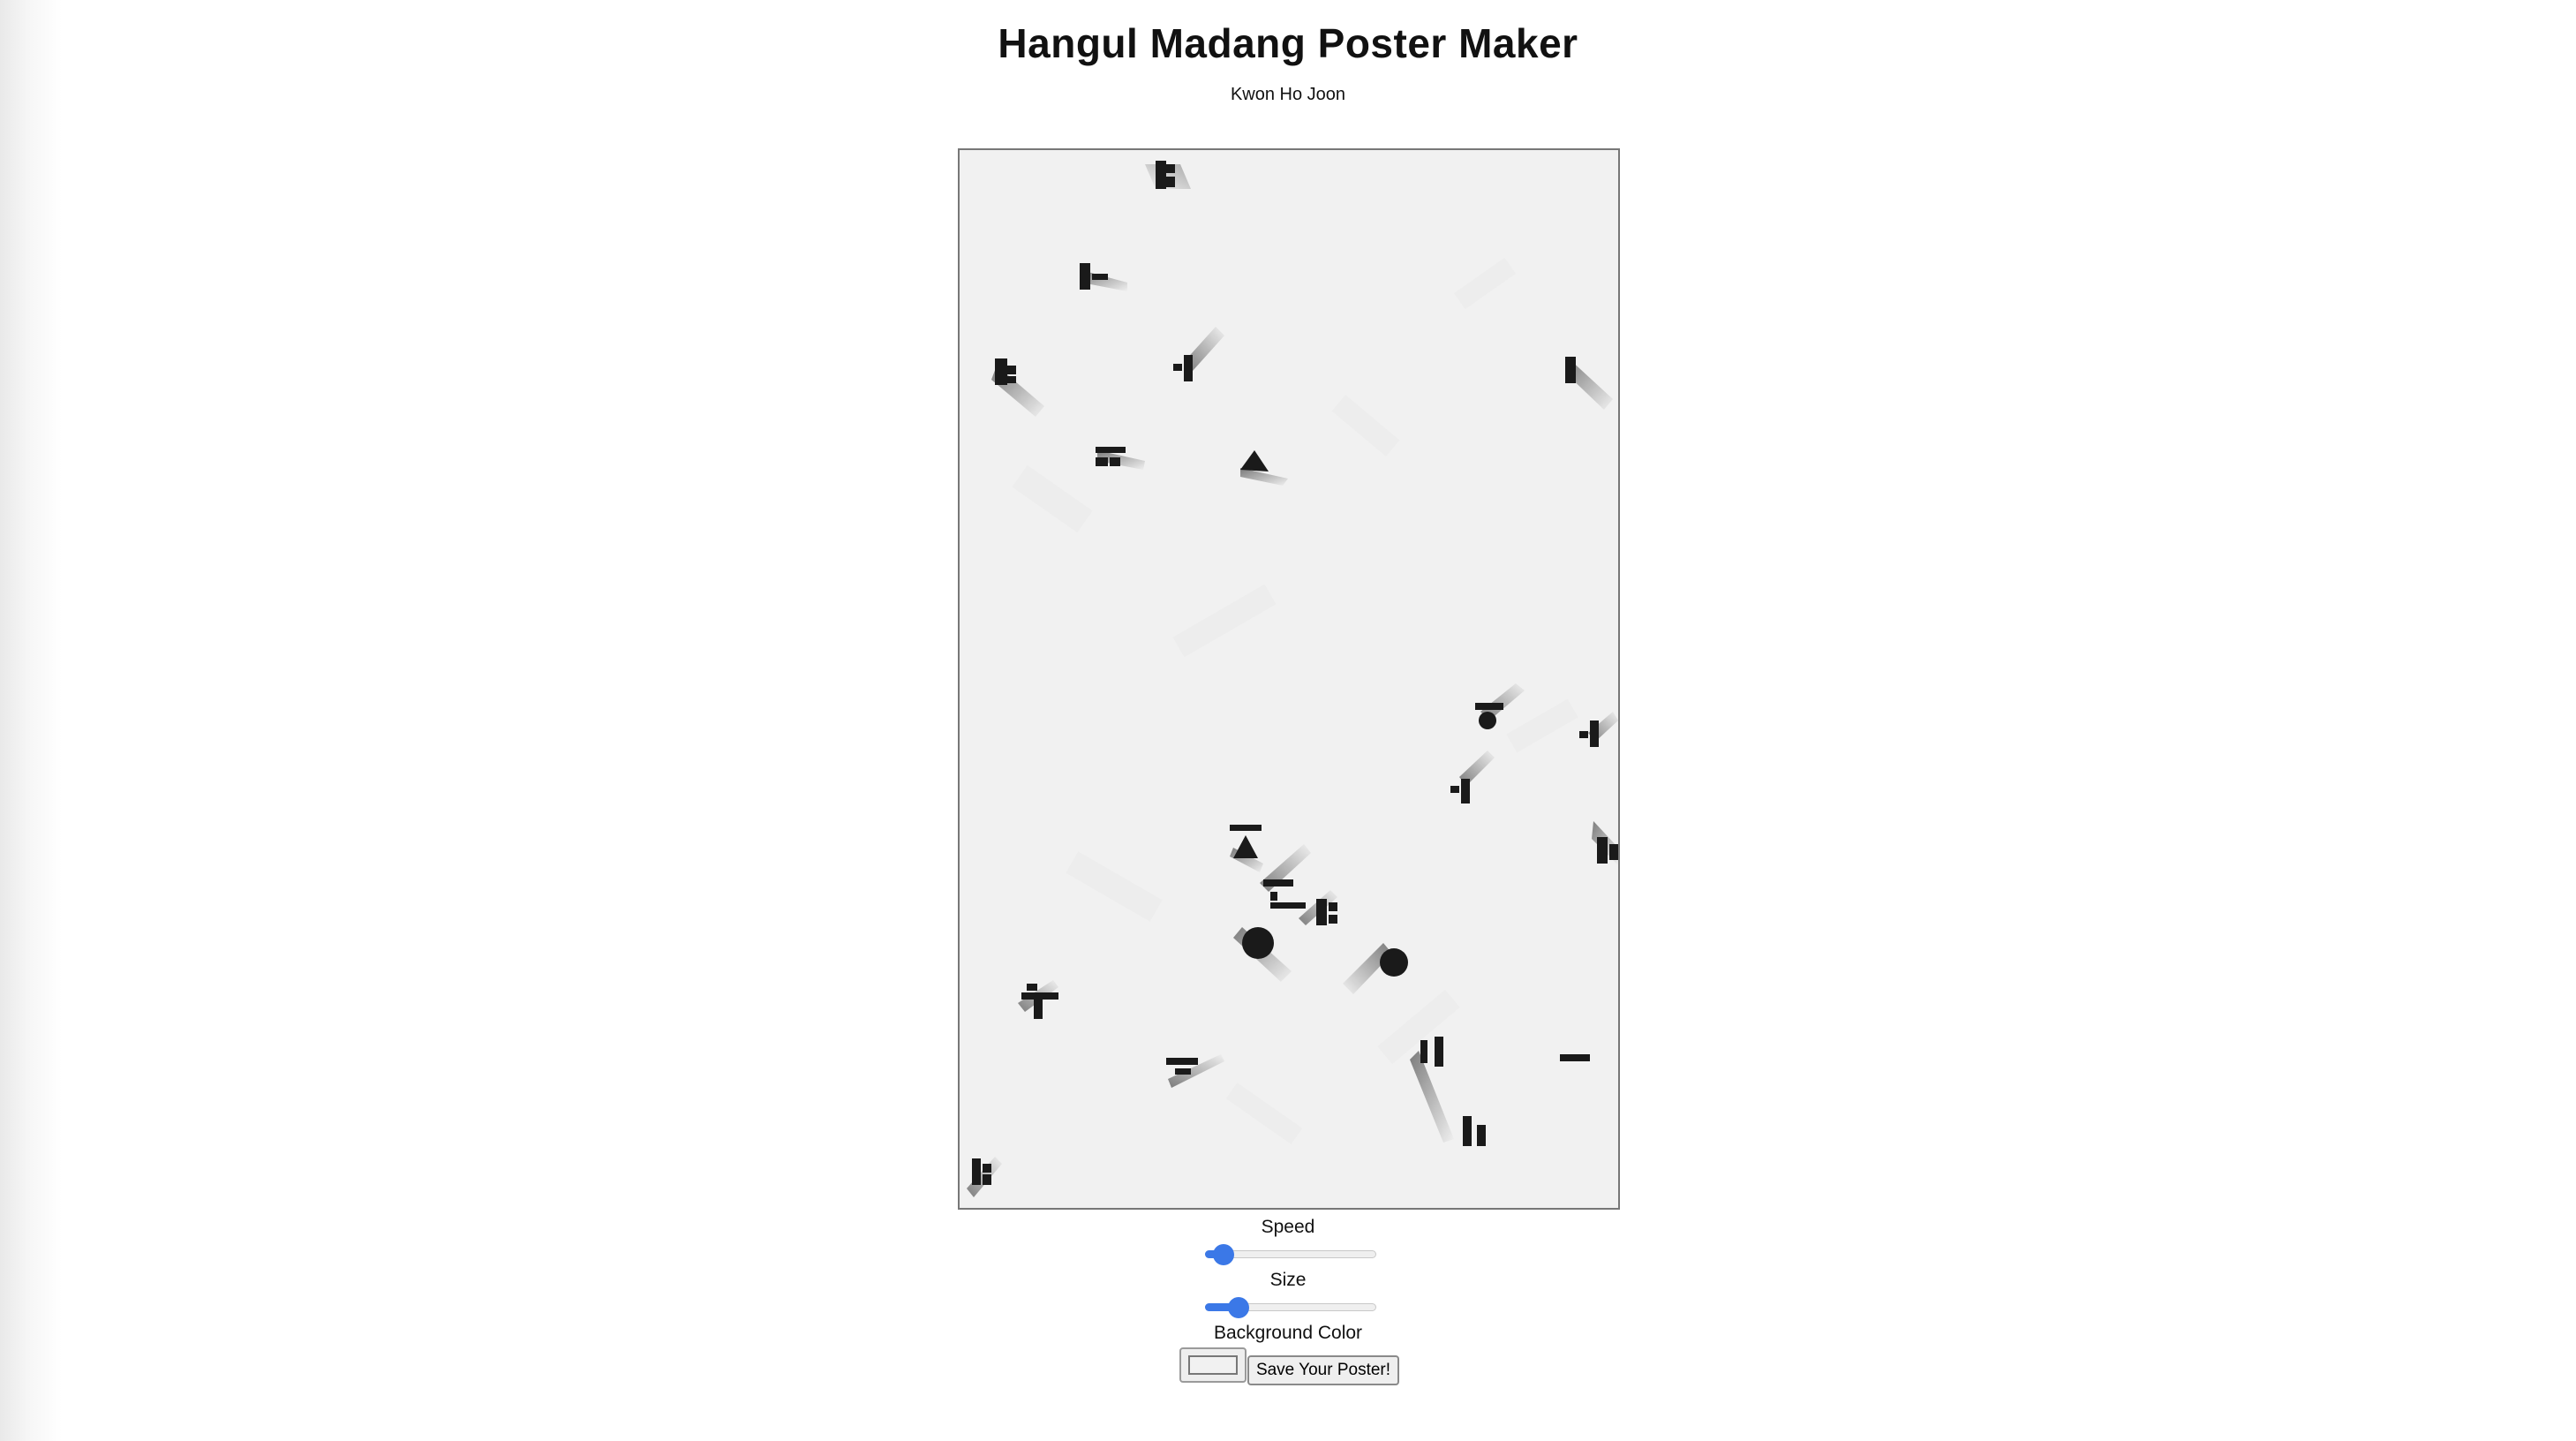 This screenshot has width=2576, height=1441. Describe the element at coordinates (31, 720) in the screenshot. I see `window-edge-shadow` at that location.